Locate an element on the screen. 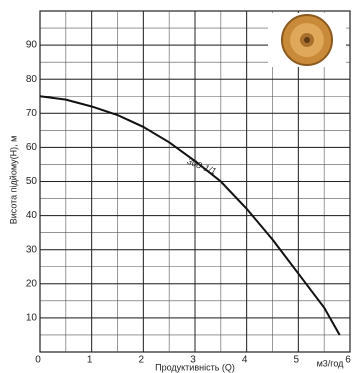 Image resolution: width=352 pixels, height=373 pixels. y-tick-label: 40 is located at coordinates (32, 215).